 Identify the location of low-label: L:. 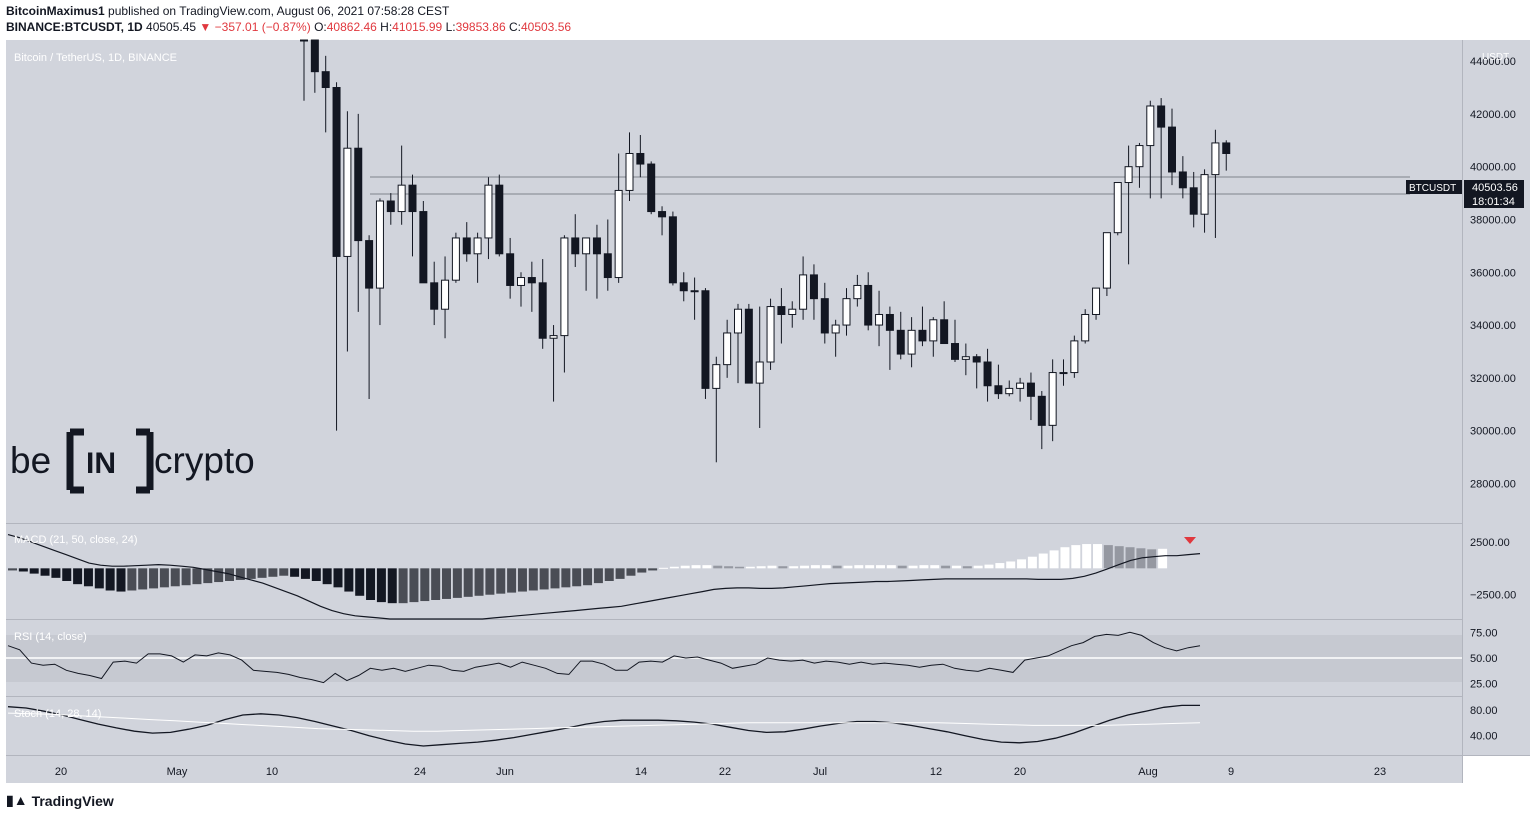
(450, 27).